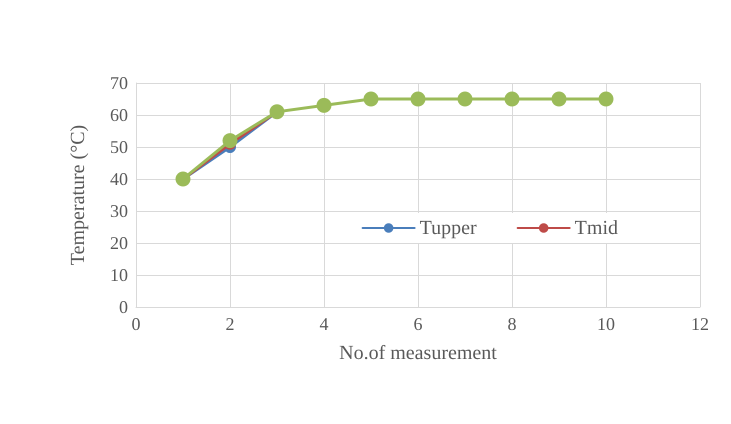 Image resolution: width=731 pixels, height=424 pixels. Describe the element at coordinates (418, 324) in the screenshot. I see `x-tick-label: 6` at that location.